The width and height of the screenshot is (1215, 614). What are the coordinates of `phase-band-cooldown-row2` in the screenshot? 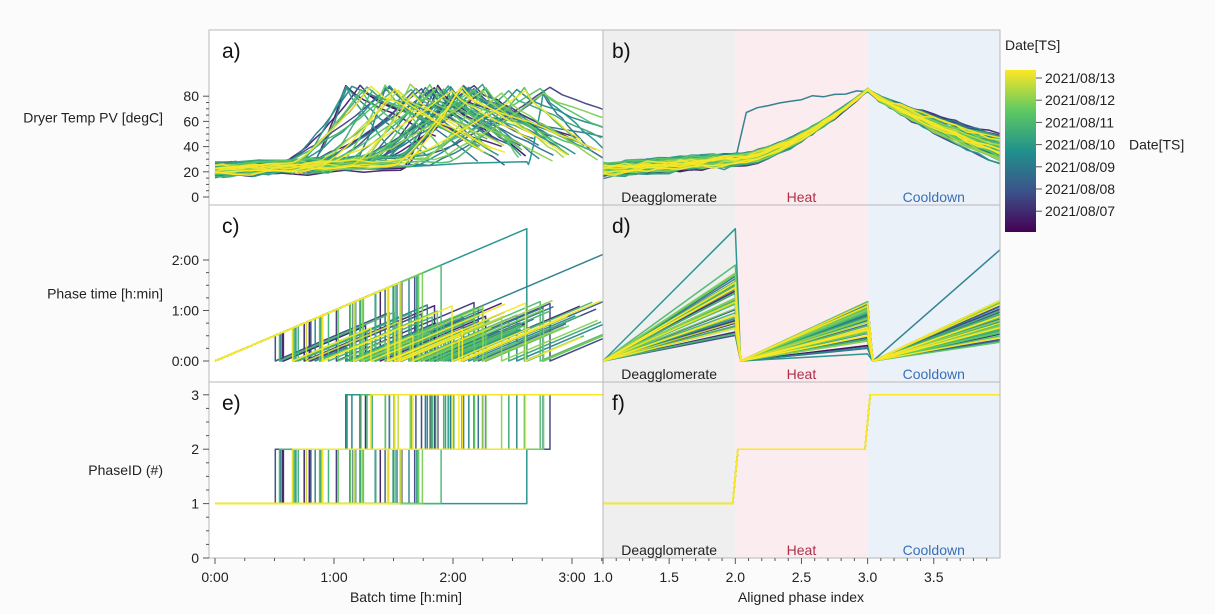 It's located at (933, 470).